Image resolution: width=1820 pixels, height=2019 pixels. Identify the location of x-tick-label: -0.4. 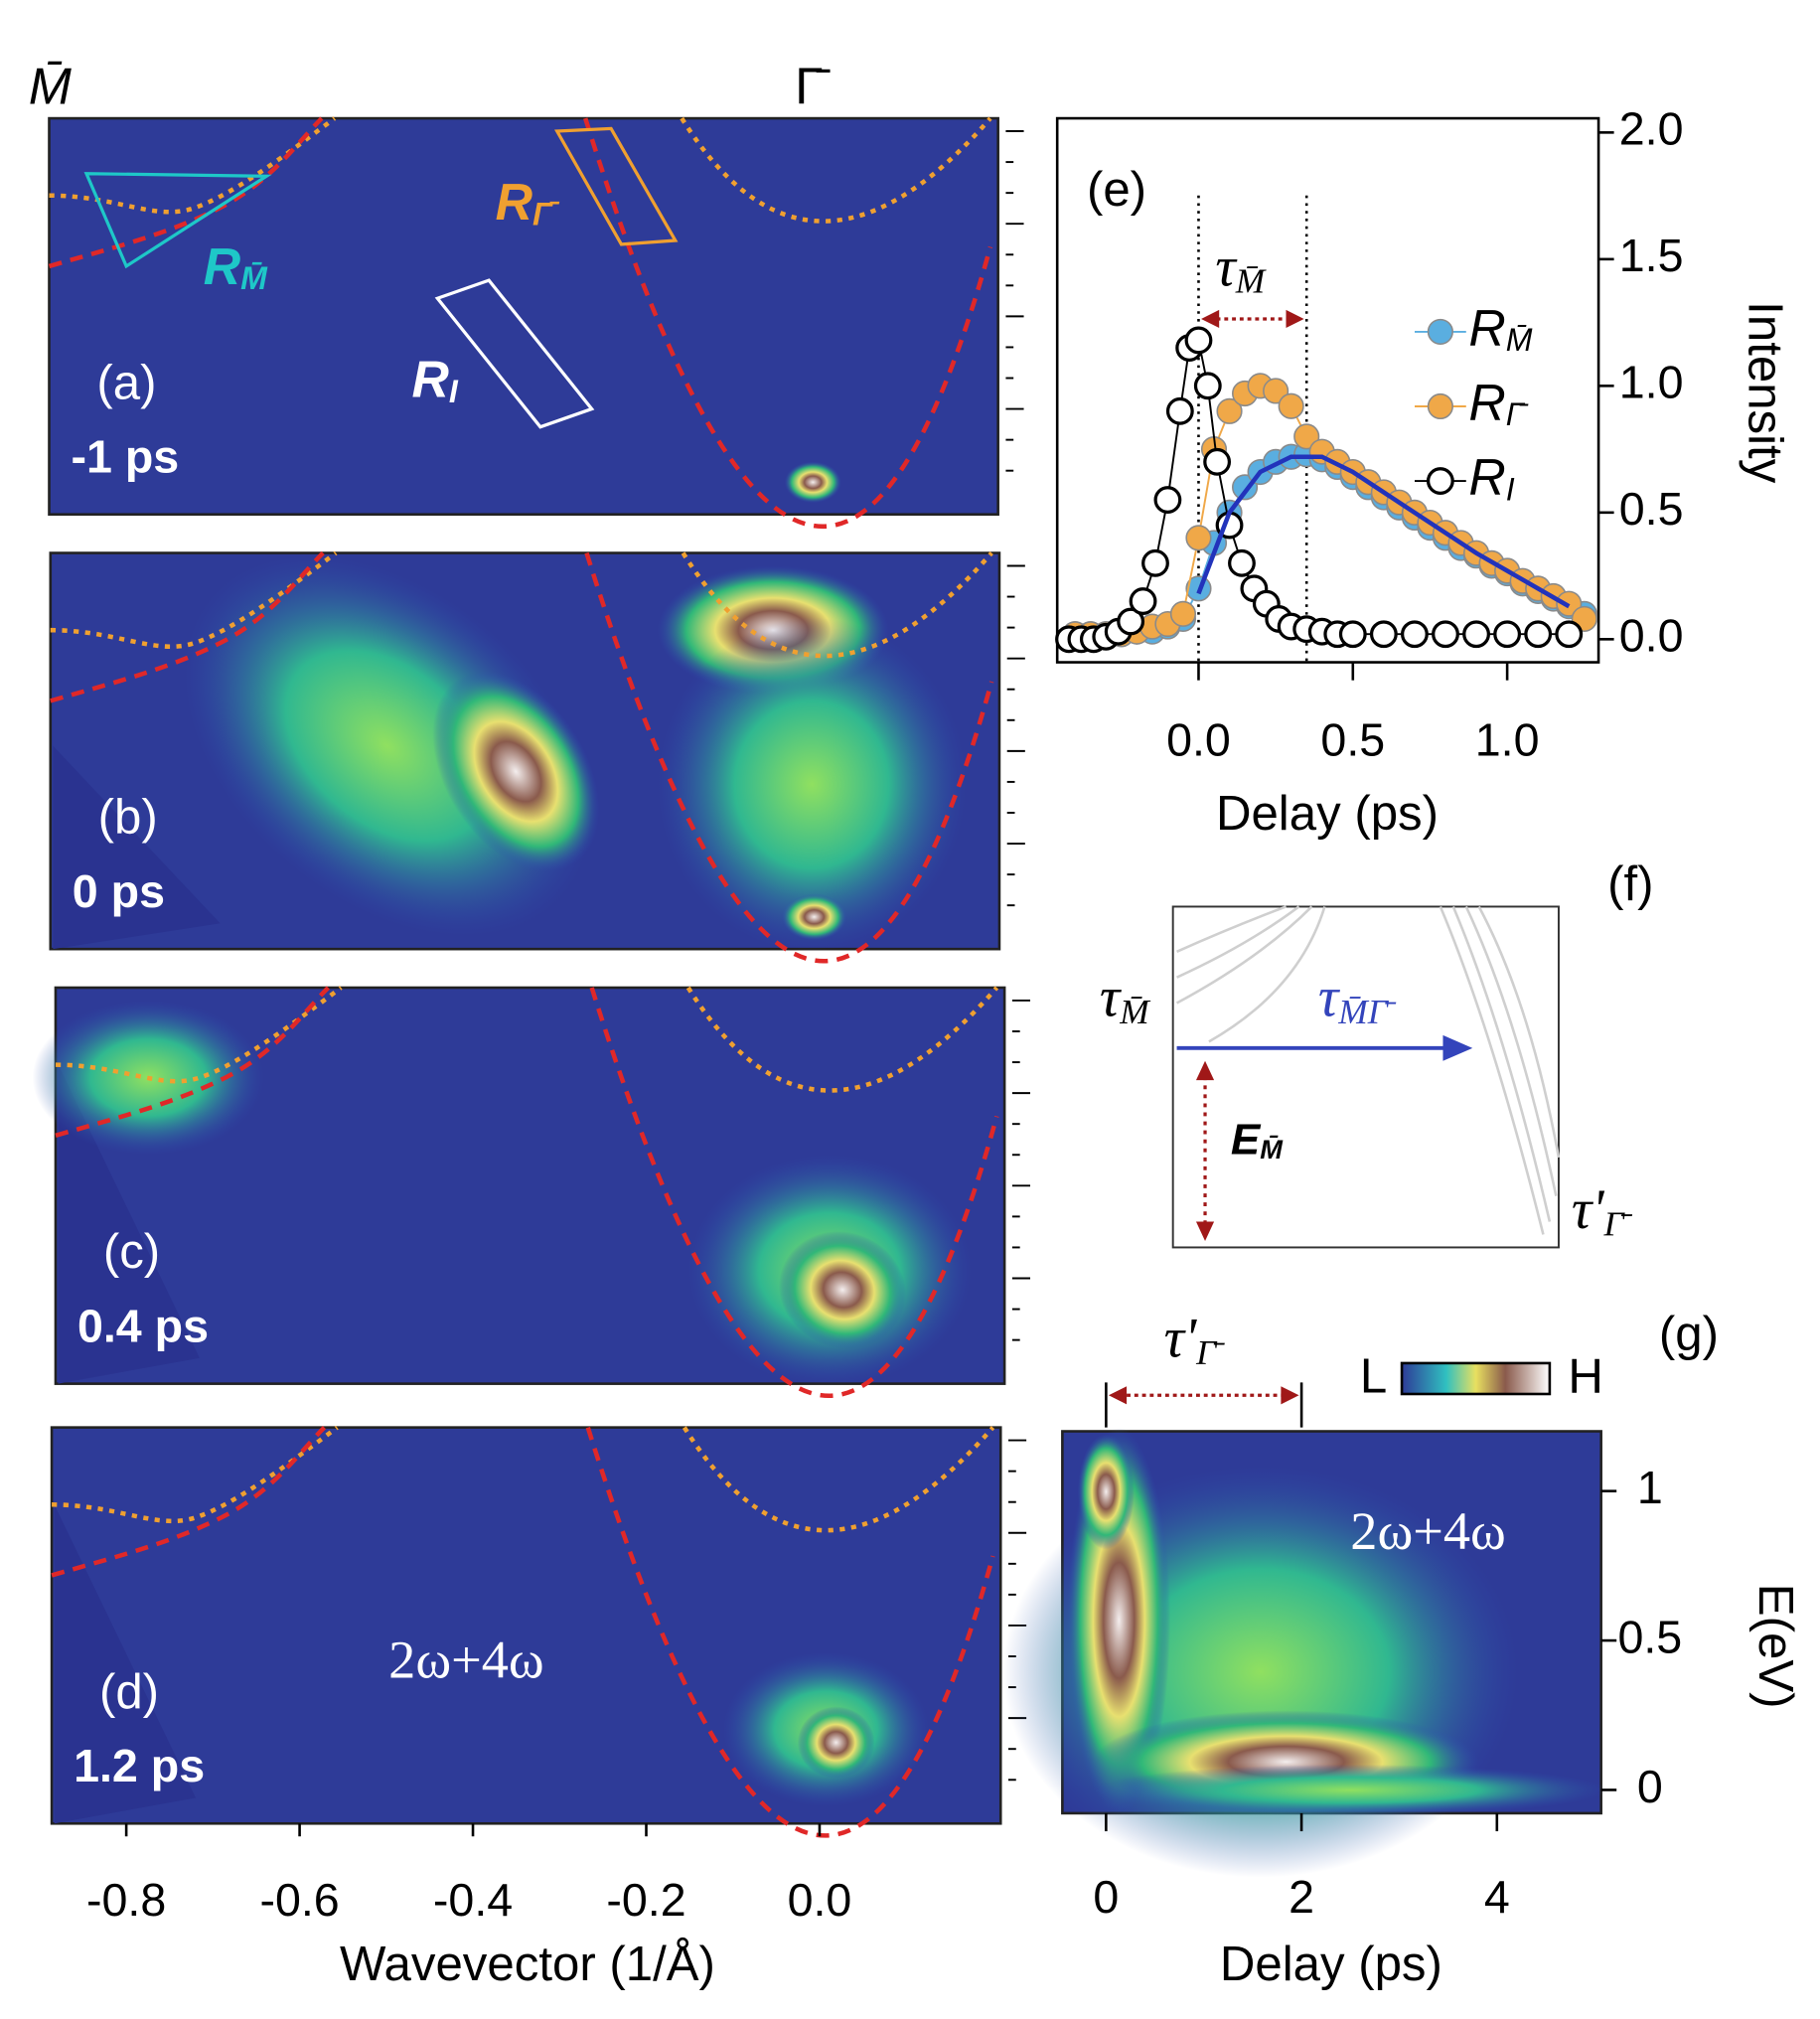
(473, 1900).